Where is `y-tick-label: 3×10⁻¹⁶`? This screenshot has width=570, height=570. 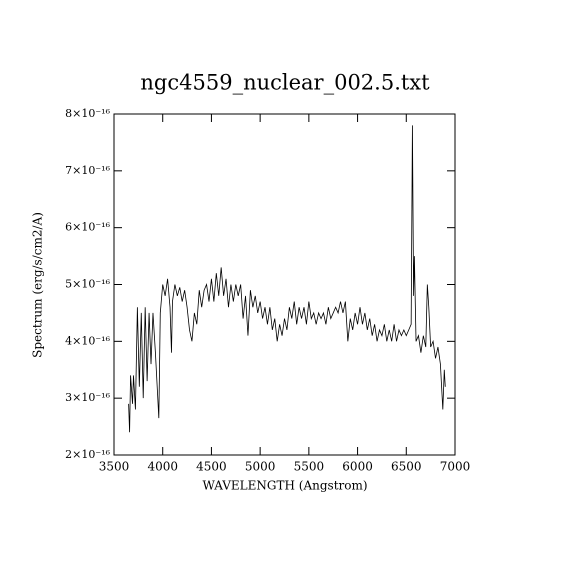
y-tick-label: 3×10⁻¹⁶ is located at coordinates (87, 397).